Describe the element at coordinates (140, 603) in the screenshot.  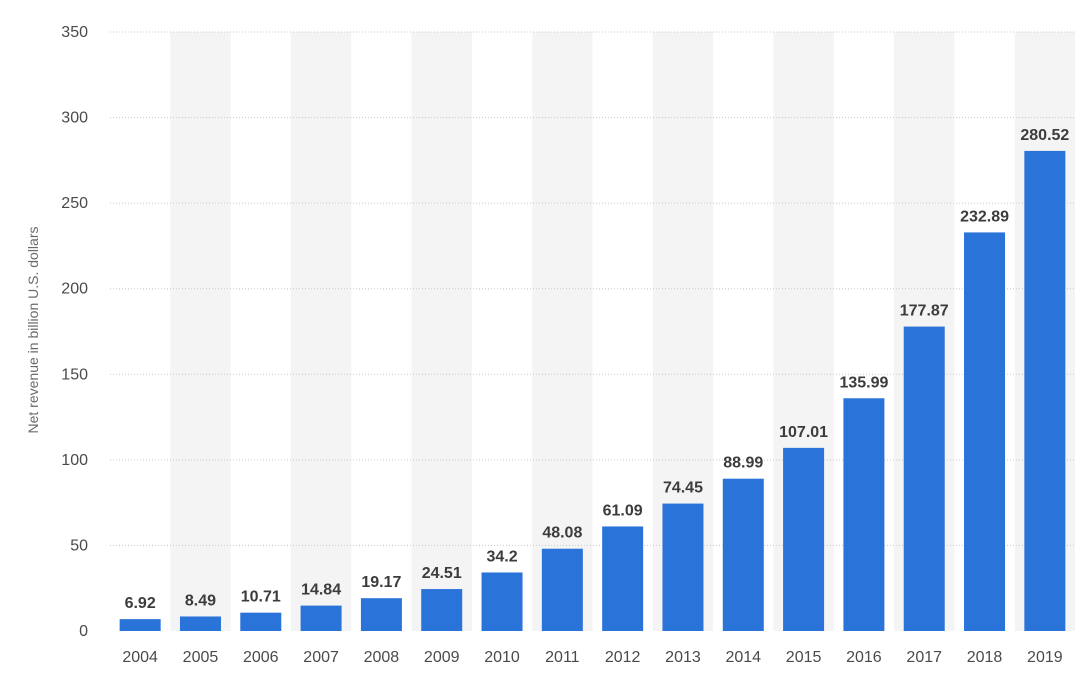
I see `bar-value-label: 6.92` at that location.